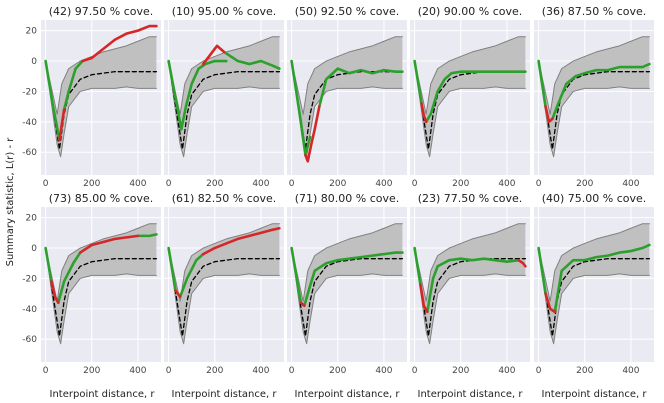 This screenshot has width=664, height=403. I want to click on panel-title: (40) 75.00 % cove., so click(594, 198).